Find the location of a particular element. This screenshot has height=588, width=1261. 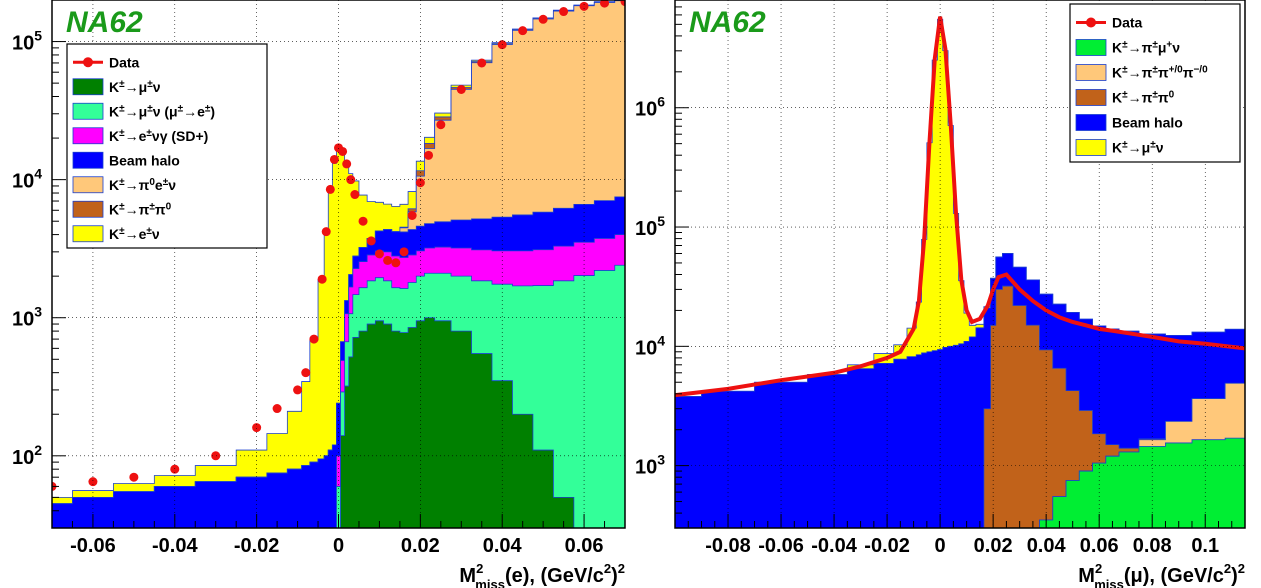

legend-entry: K±→π±μ+ν is located at coordinates (1127, 47).